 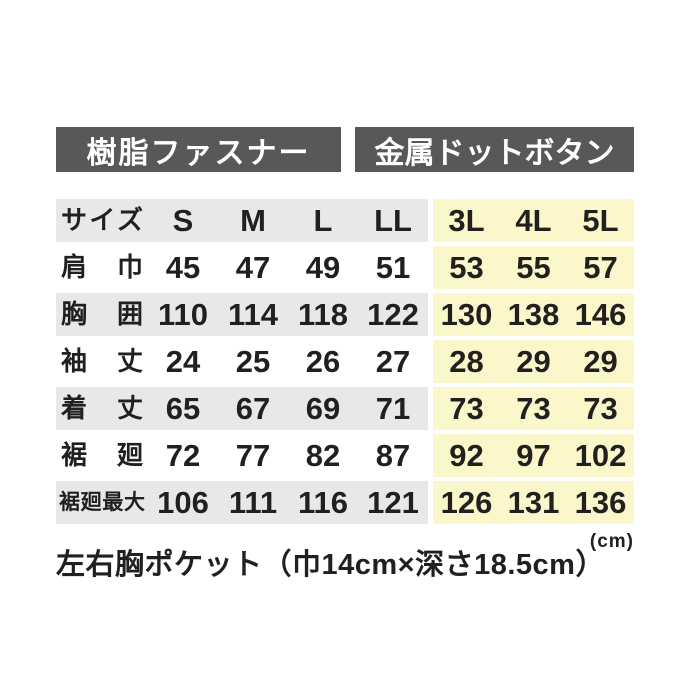 What do you see at coordinates (253, 220) in the screenshot?
I see `size-header-m: M` at bounding box center [253, 220].